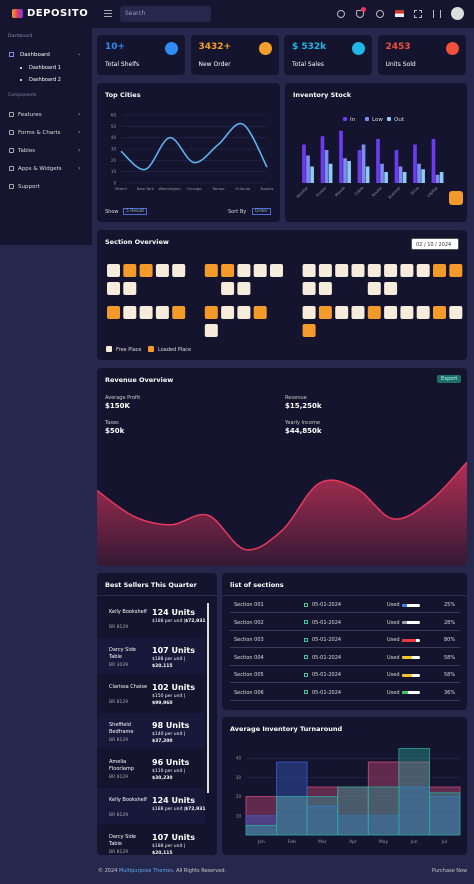 This screenshot has width=474, height=884. I want to click on stat-value: 2453, so click(398, 47).